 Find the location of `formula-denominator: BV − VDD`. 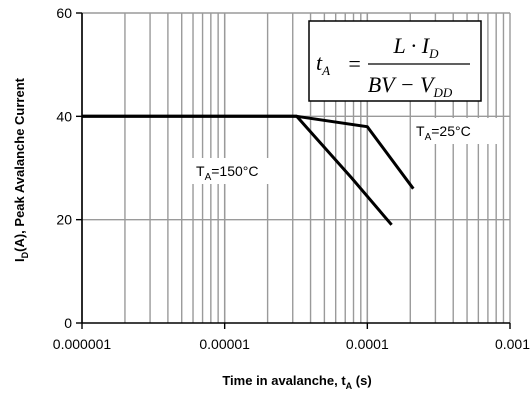

formula-denominator: BV − VDD is located at coordinates (410, 86).